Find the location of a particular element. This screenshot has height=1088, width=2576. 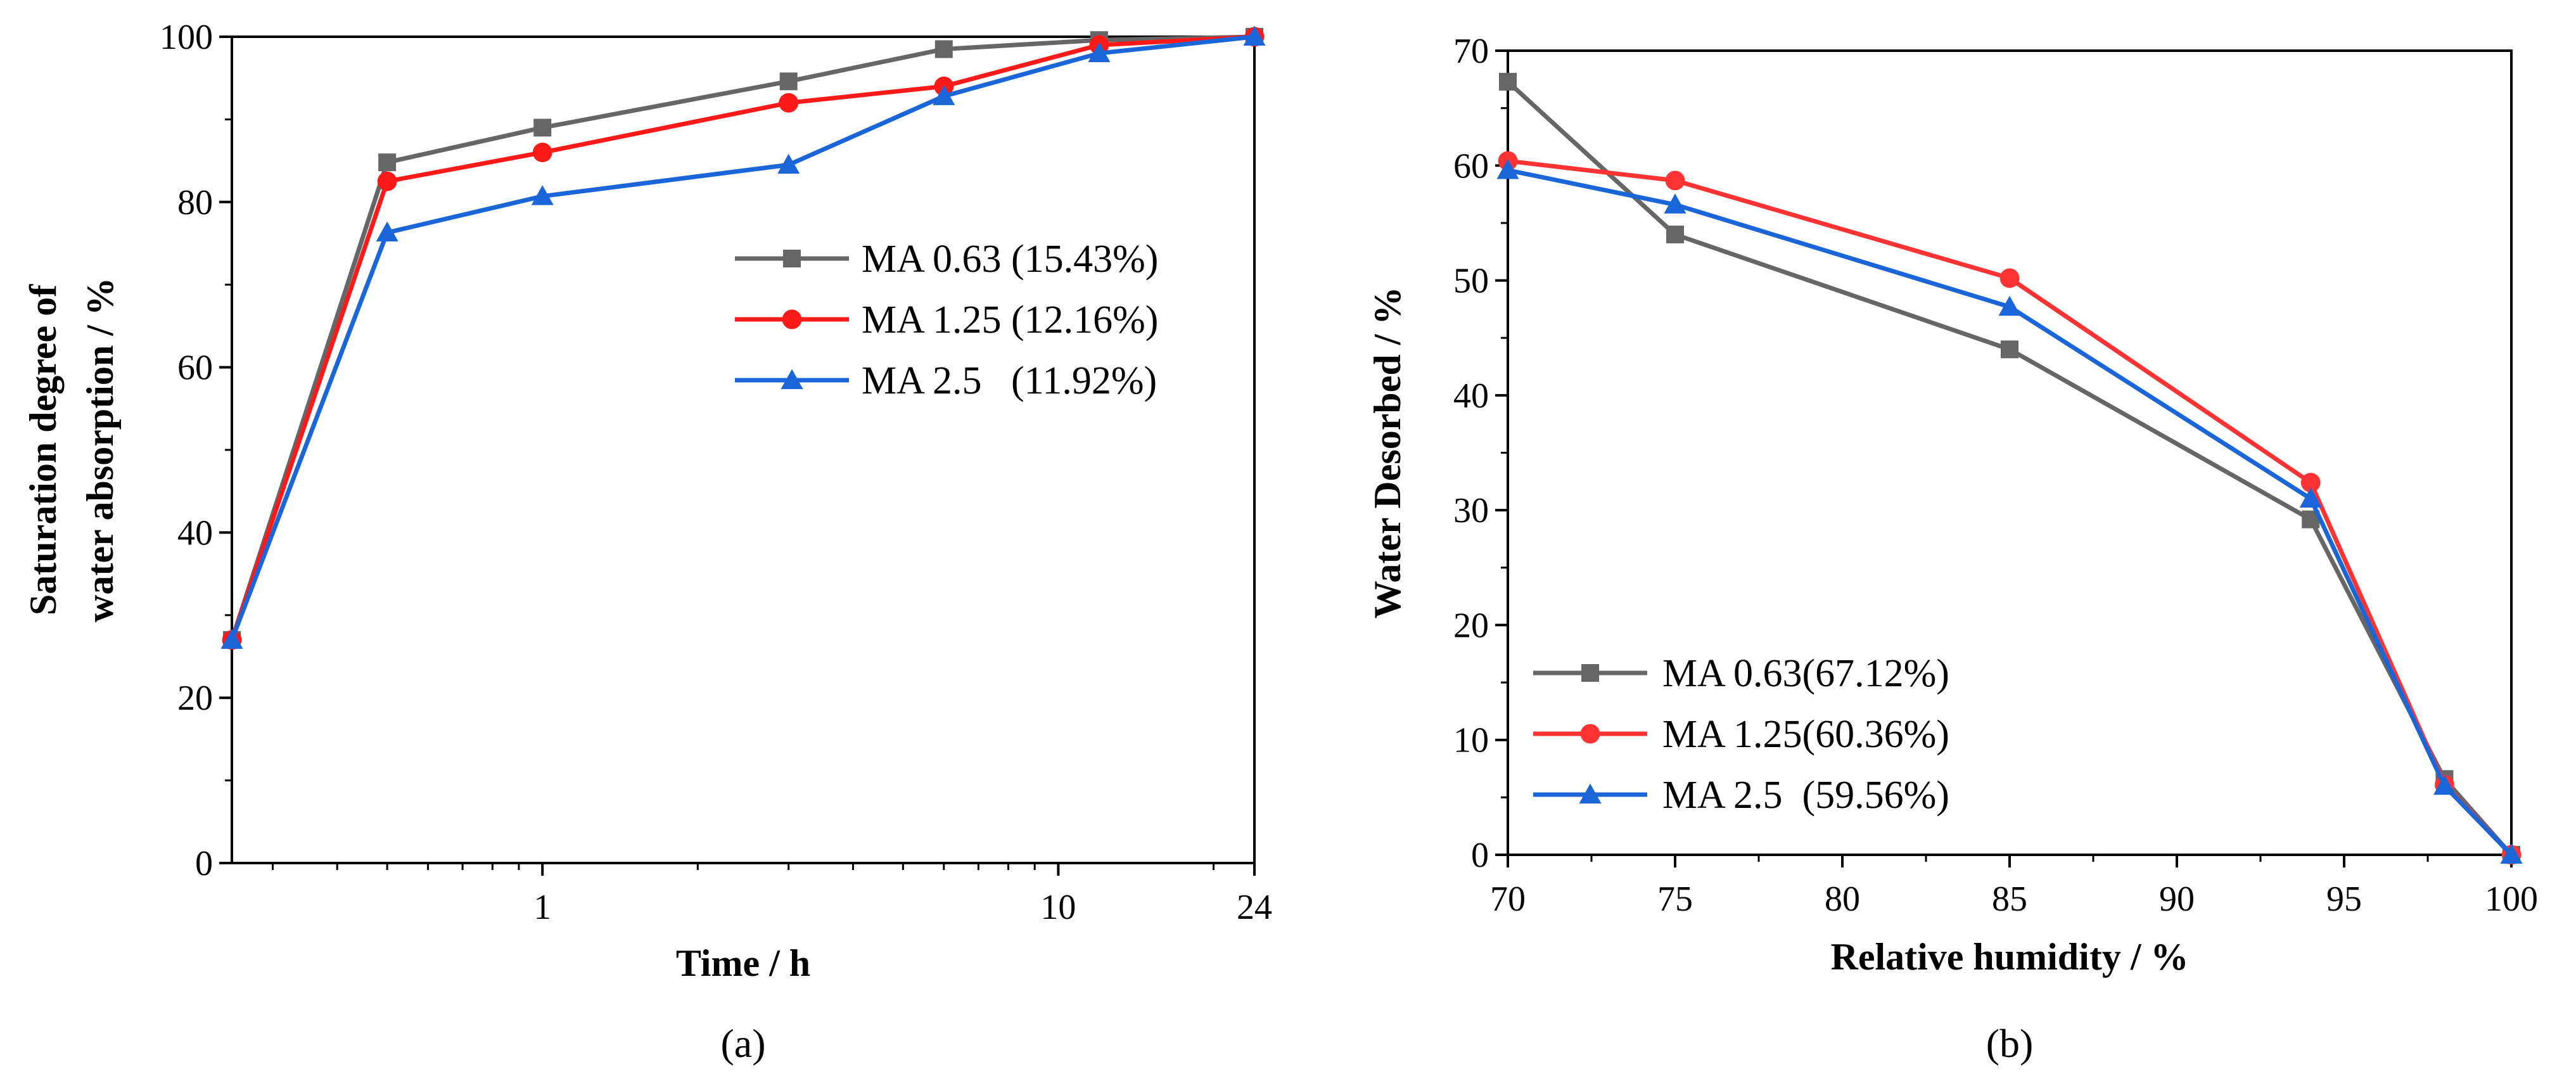

y-tick-label: 10 is located at coordinates (1471, 740).